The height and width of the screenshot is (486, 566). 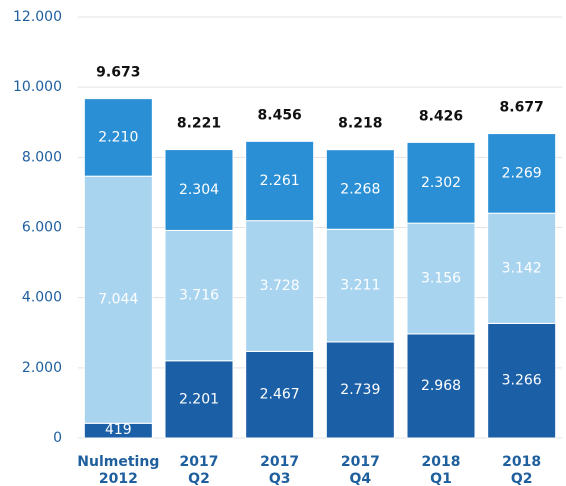 I want to click on total-label: 8.221, so click(x=199, y=124).